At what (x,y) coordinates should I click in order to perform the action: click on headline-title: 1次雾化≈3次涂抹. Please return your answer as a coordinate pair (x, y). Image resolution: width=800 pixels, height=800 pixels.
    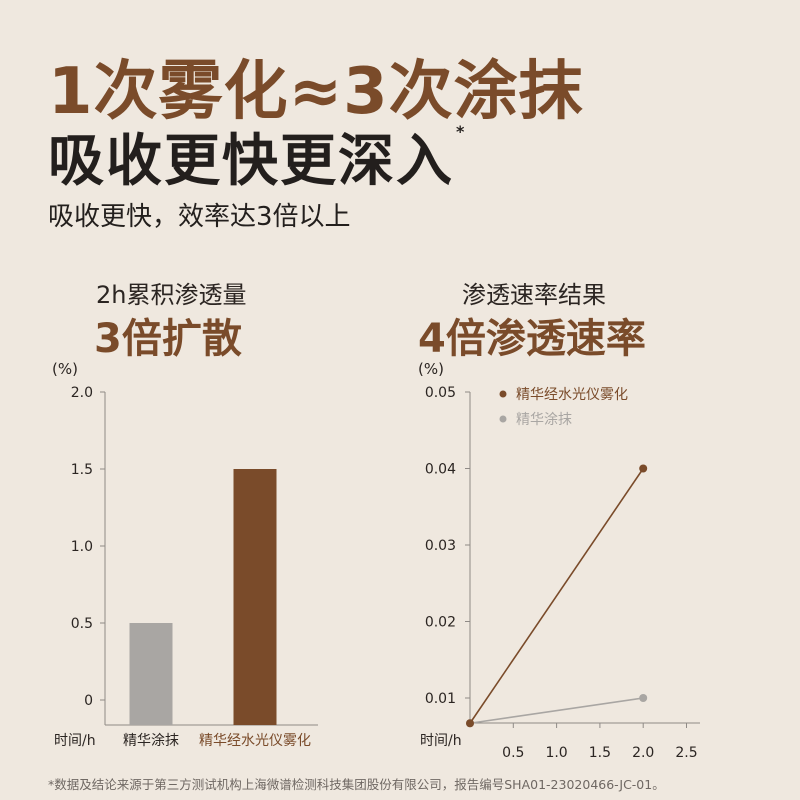
    Looking at the image, I should click on (316, 92).